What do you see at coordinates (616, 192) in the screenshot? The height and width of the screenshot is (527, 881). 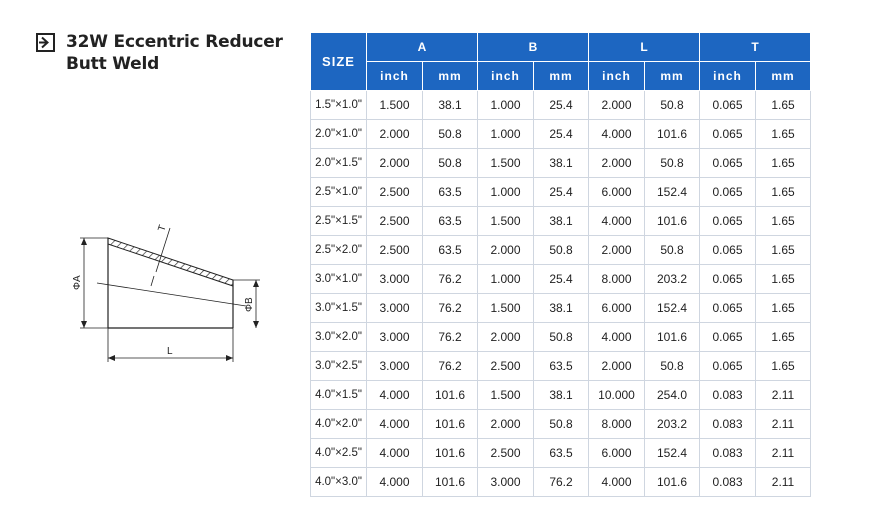 I see `table-cell: 6.000` at bounding box center [616, 192].